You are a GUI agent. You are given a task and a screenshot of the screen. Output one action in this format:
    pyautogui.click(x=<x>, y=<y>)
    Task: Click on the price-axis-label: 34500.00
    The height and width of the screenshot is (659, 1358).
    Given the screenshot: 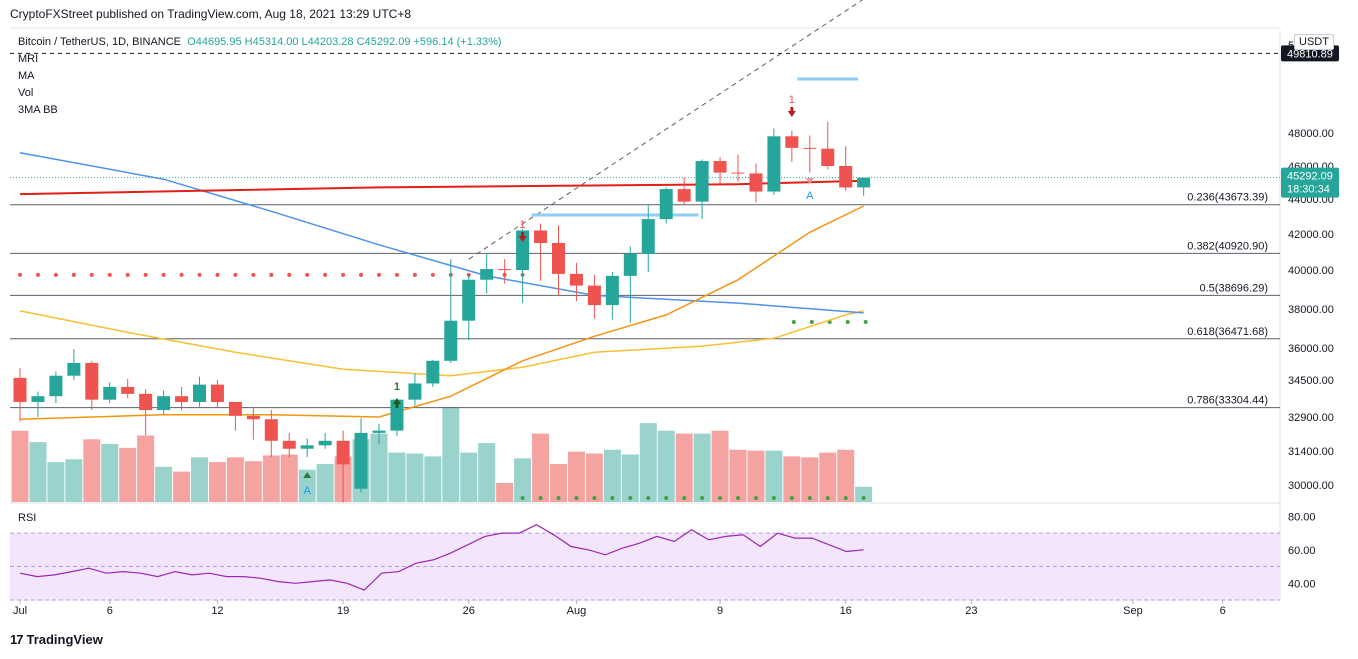 What is the action you would take?
    pyautogui.click(x=1311, y=381)
    